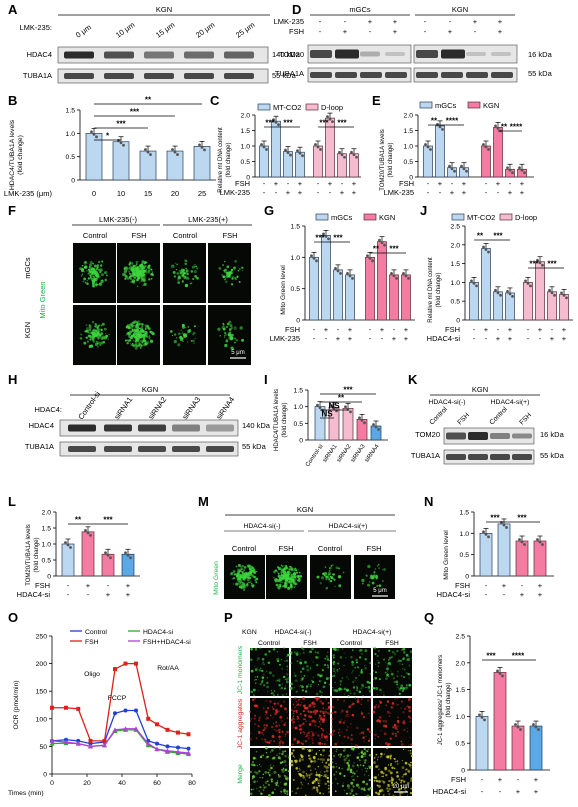 Image resolution: width=578 pixels, height=807 pixels. What do you see at coordinates (118, 219) in the screenshot?
I see `group-label: LMK-235(-)` at bounding box center [118, 219].